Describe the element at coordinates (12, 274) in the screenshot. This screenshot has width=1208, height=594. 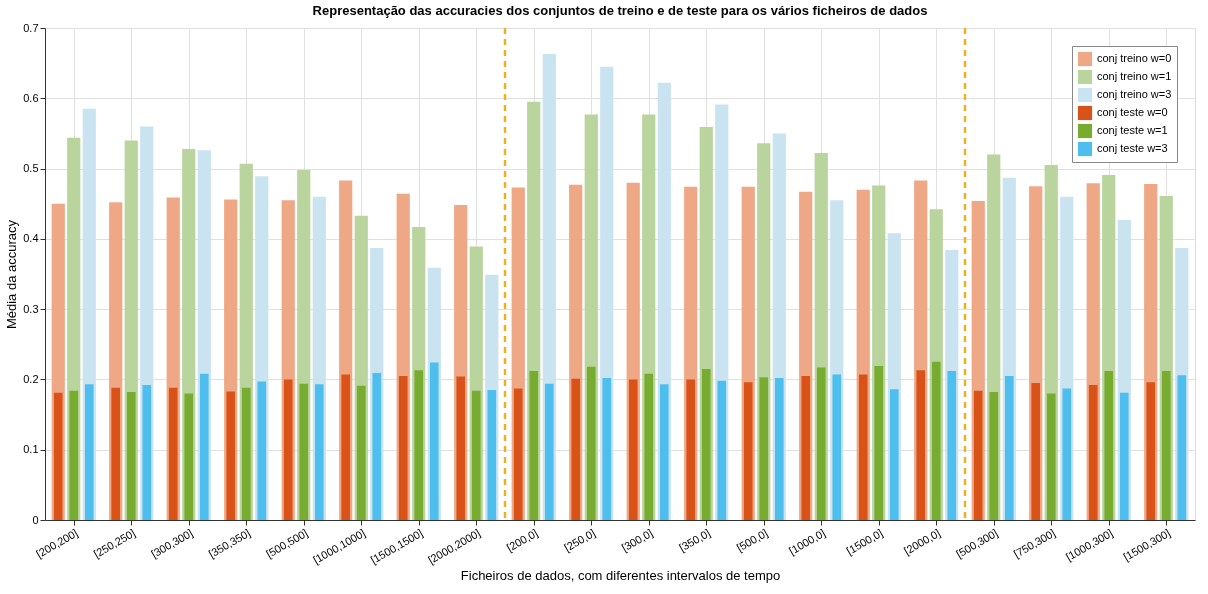
I see `y-axis-title: Média da accuracy` at that location.